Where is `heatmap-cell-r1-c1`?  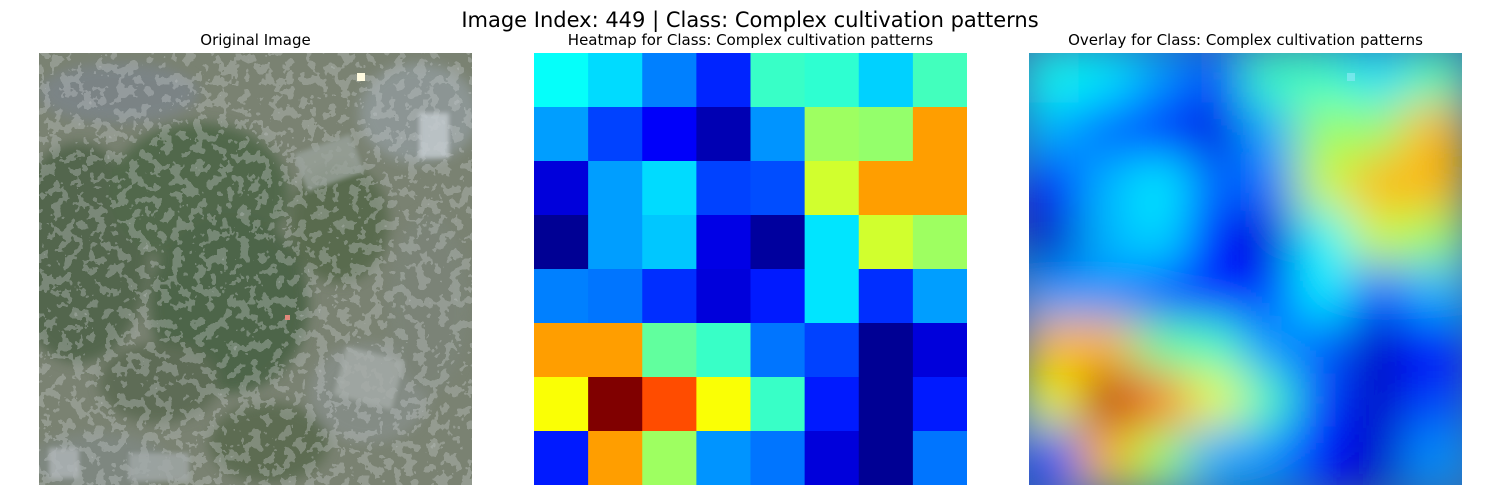 heatmap-cell-r1-c1 is located at coordinates (615, 134).